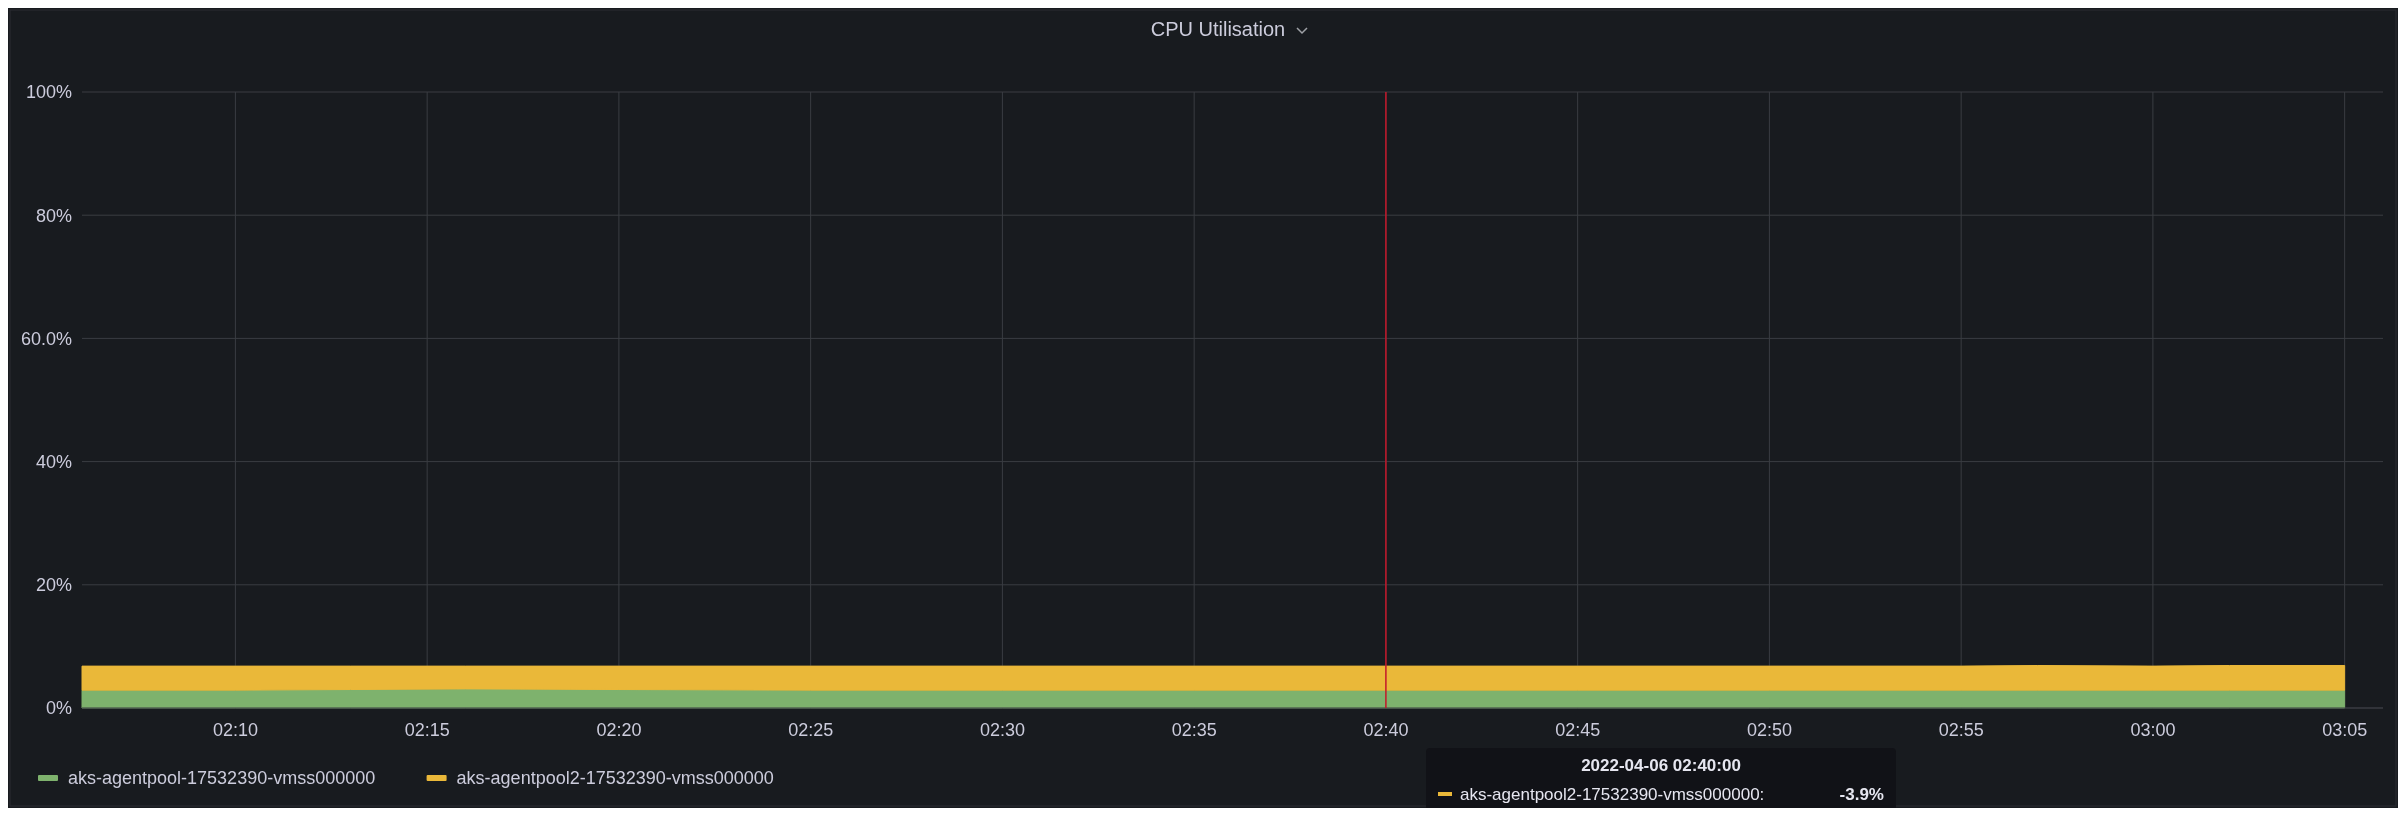  What do you see at coordinates (1002, 730) in the screenshot?
I see `x-tick-label: 02:30` at bounding box center [1002, 730].